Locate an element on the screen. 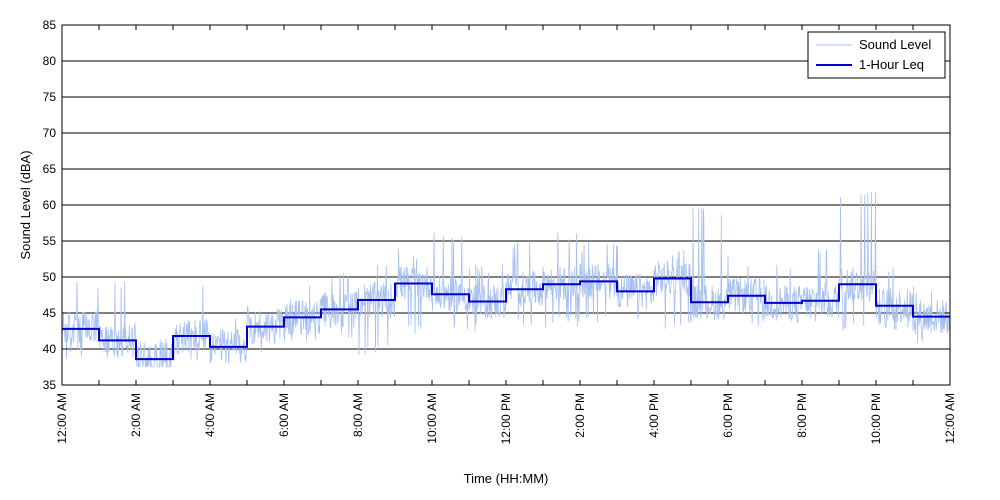 The width and height of the screenshot is (1000, 500). x-tick-label: 10:00 AM is located at coordinates (432, 418).